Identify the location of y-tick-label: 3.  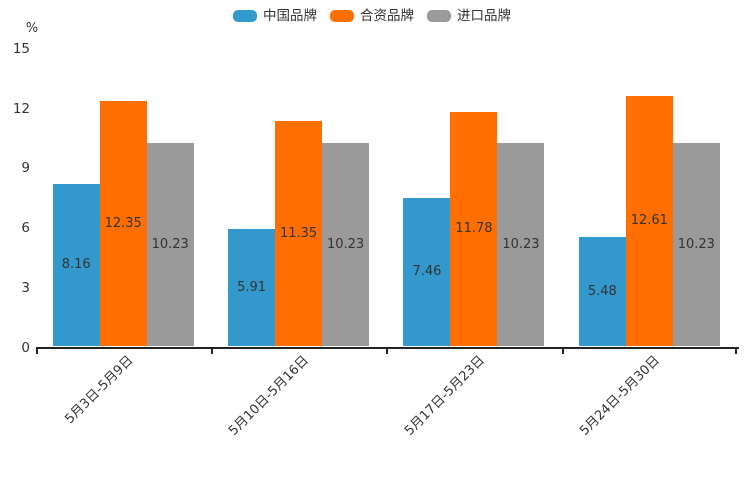
(25, 287).